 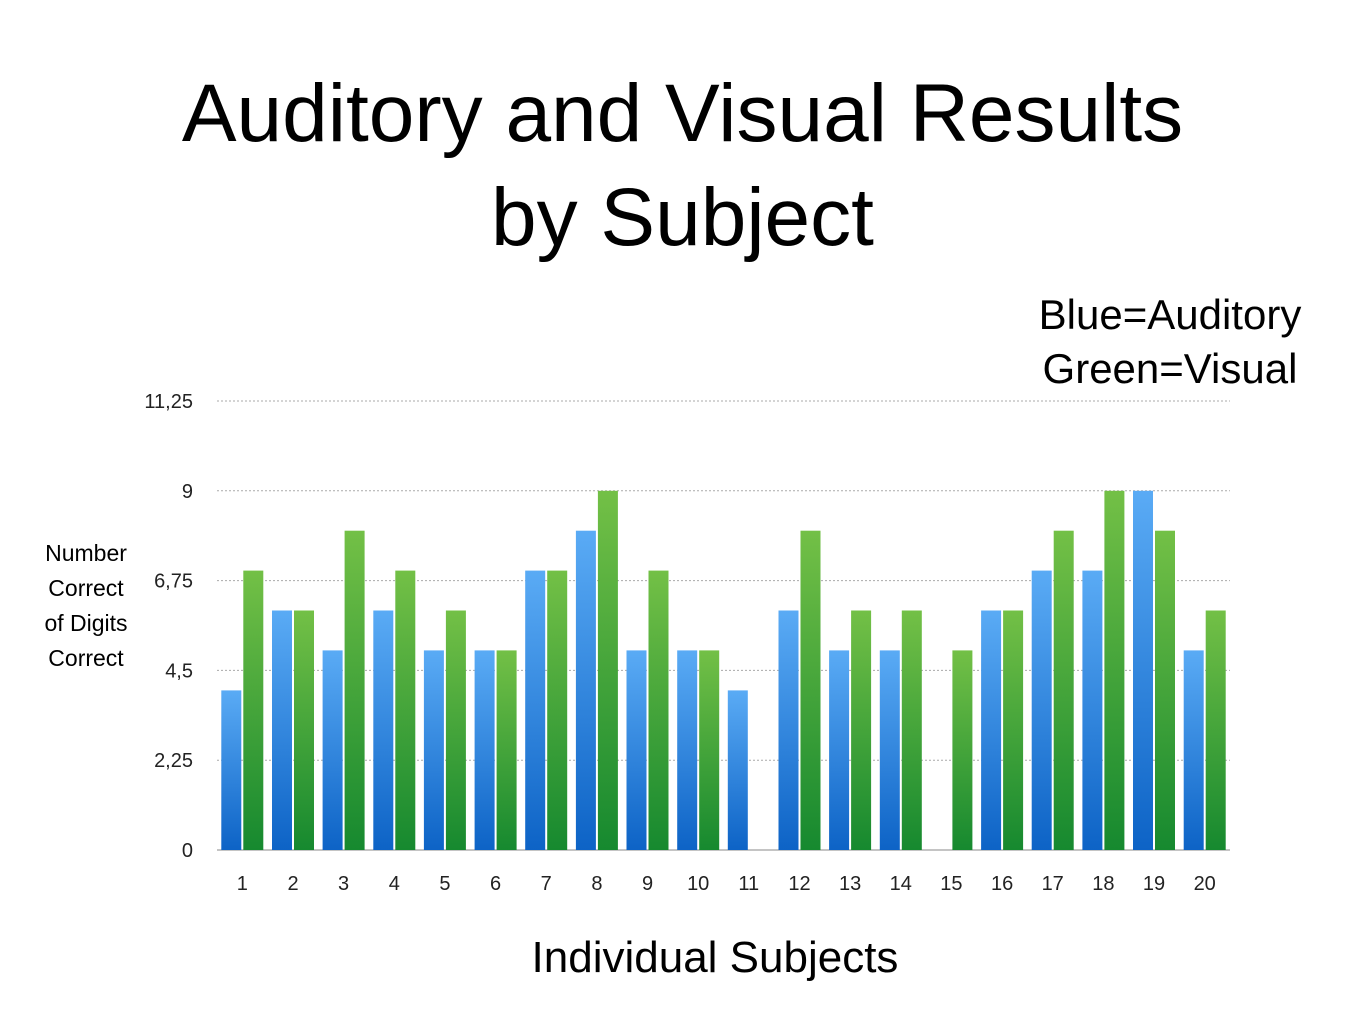 I want to click on y-axis-label-line-2: Correct, so click(x=86, y=588).